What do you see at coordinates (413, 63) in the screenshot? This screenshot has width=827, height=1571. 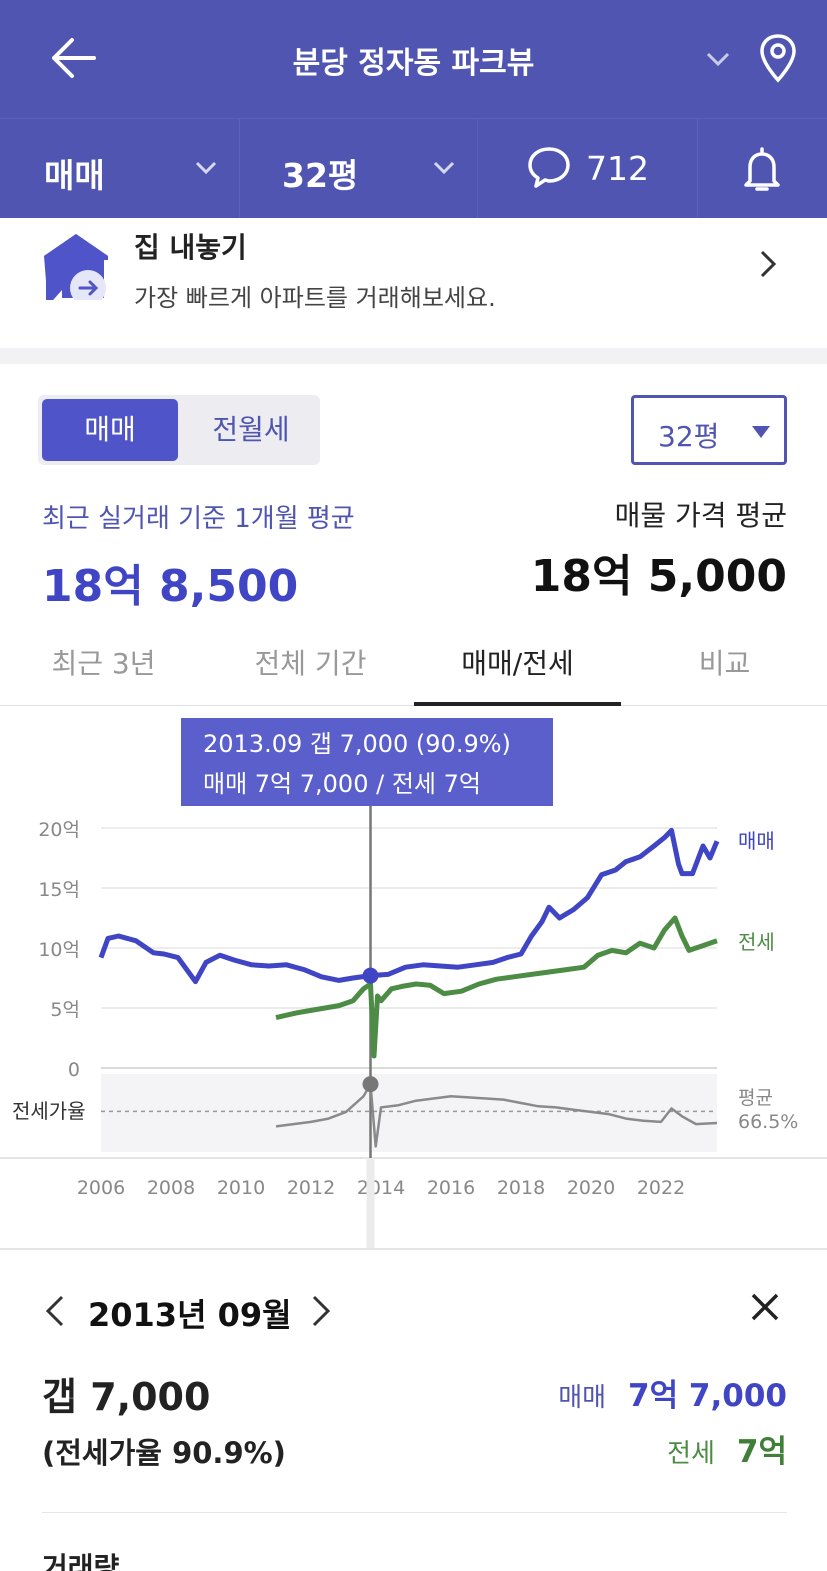 I see `page-title: 분당 정자동 파크뷰` at bounding box center [413, 63].